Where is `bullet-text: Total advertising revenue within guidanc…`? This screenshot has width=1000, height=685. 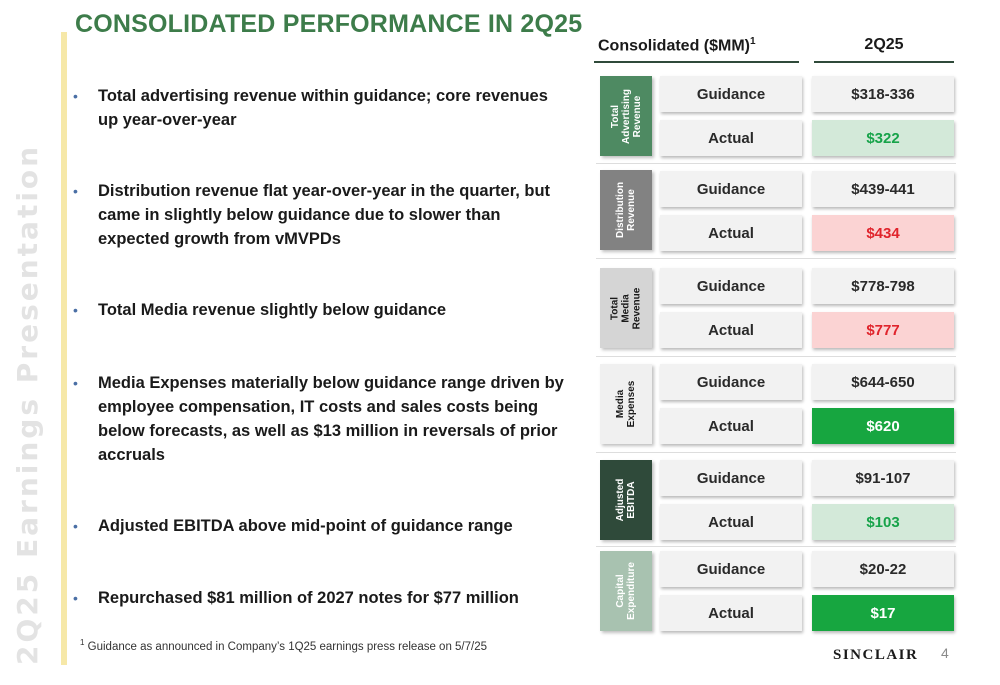 bullet-text: Total advertising revenue within guidanc… is located at coordinates (323, 108).